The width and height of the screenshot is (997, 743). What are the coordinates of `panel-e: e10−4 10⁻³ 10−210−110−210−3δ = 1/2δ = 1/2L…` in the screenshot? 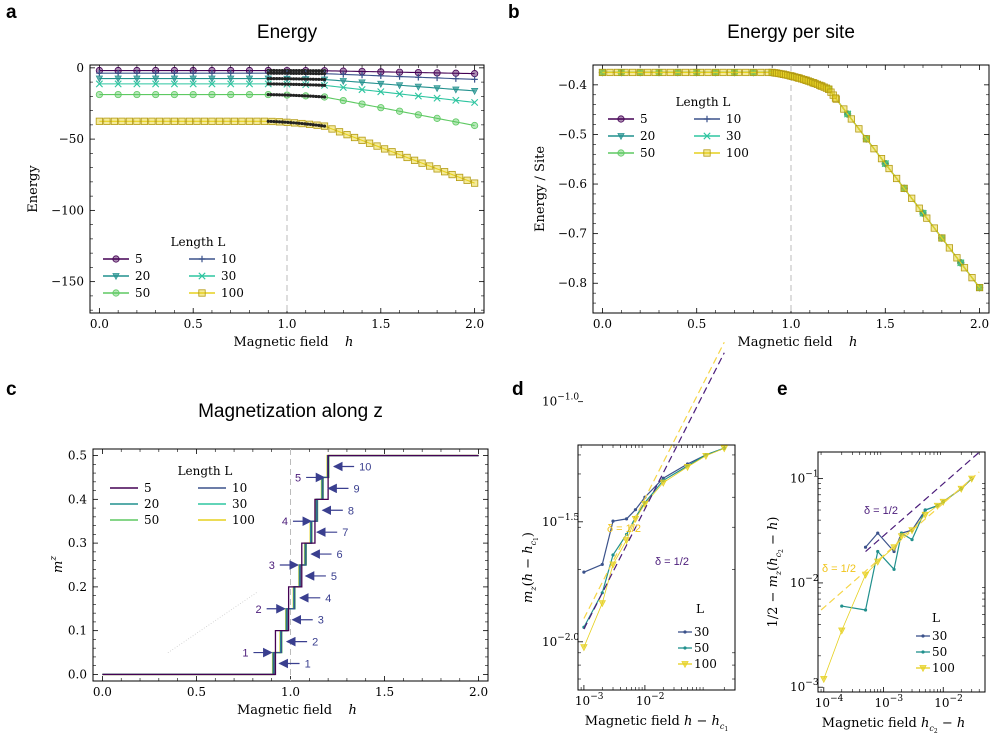 It's located at (876, 557).